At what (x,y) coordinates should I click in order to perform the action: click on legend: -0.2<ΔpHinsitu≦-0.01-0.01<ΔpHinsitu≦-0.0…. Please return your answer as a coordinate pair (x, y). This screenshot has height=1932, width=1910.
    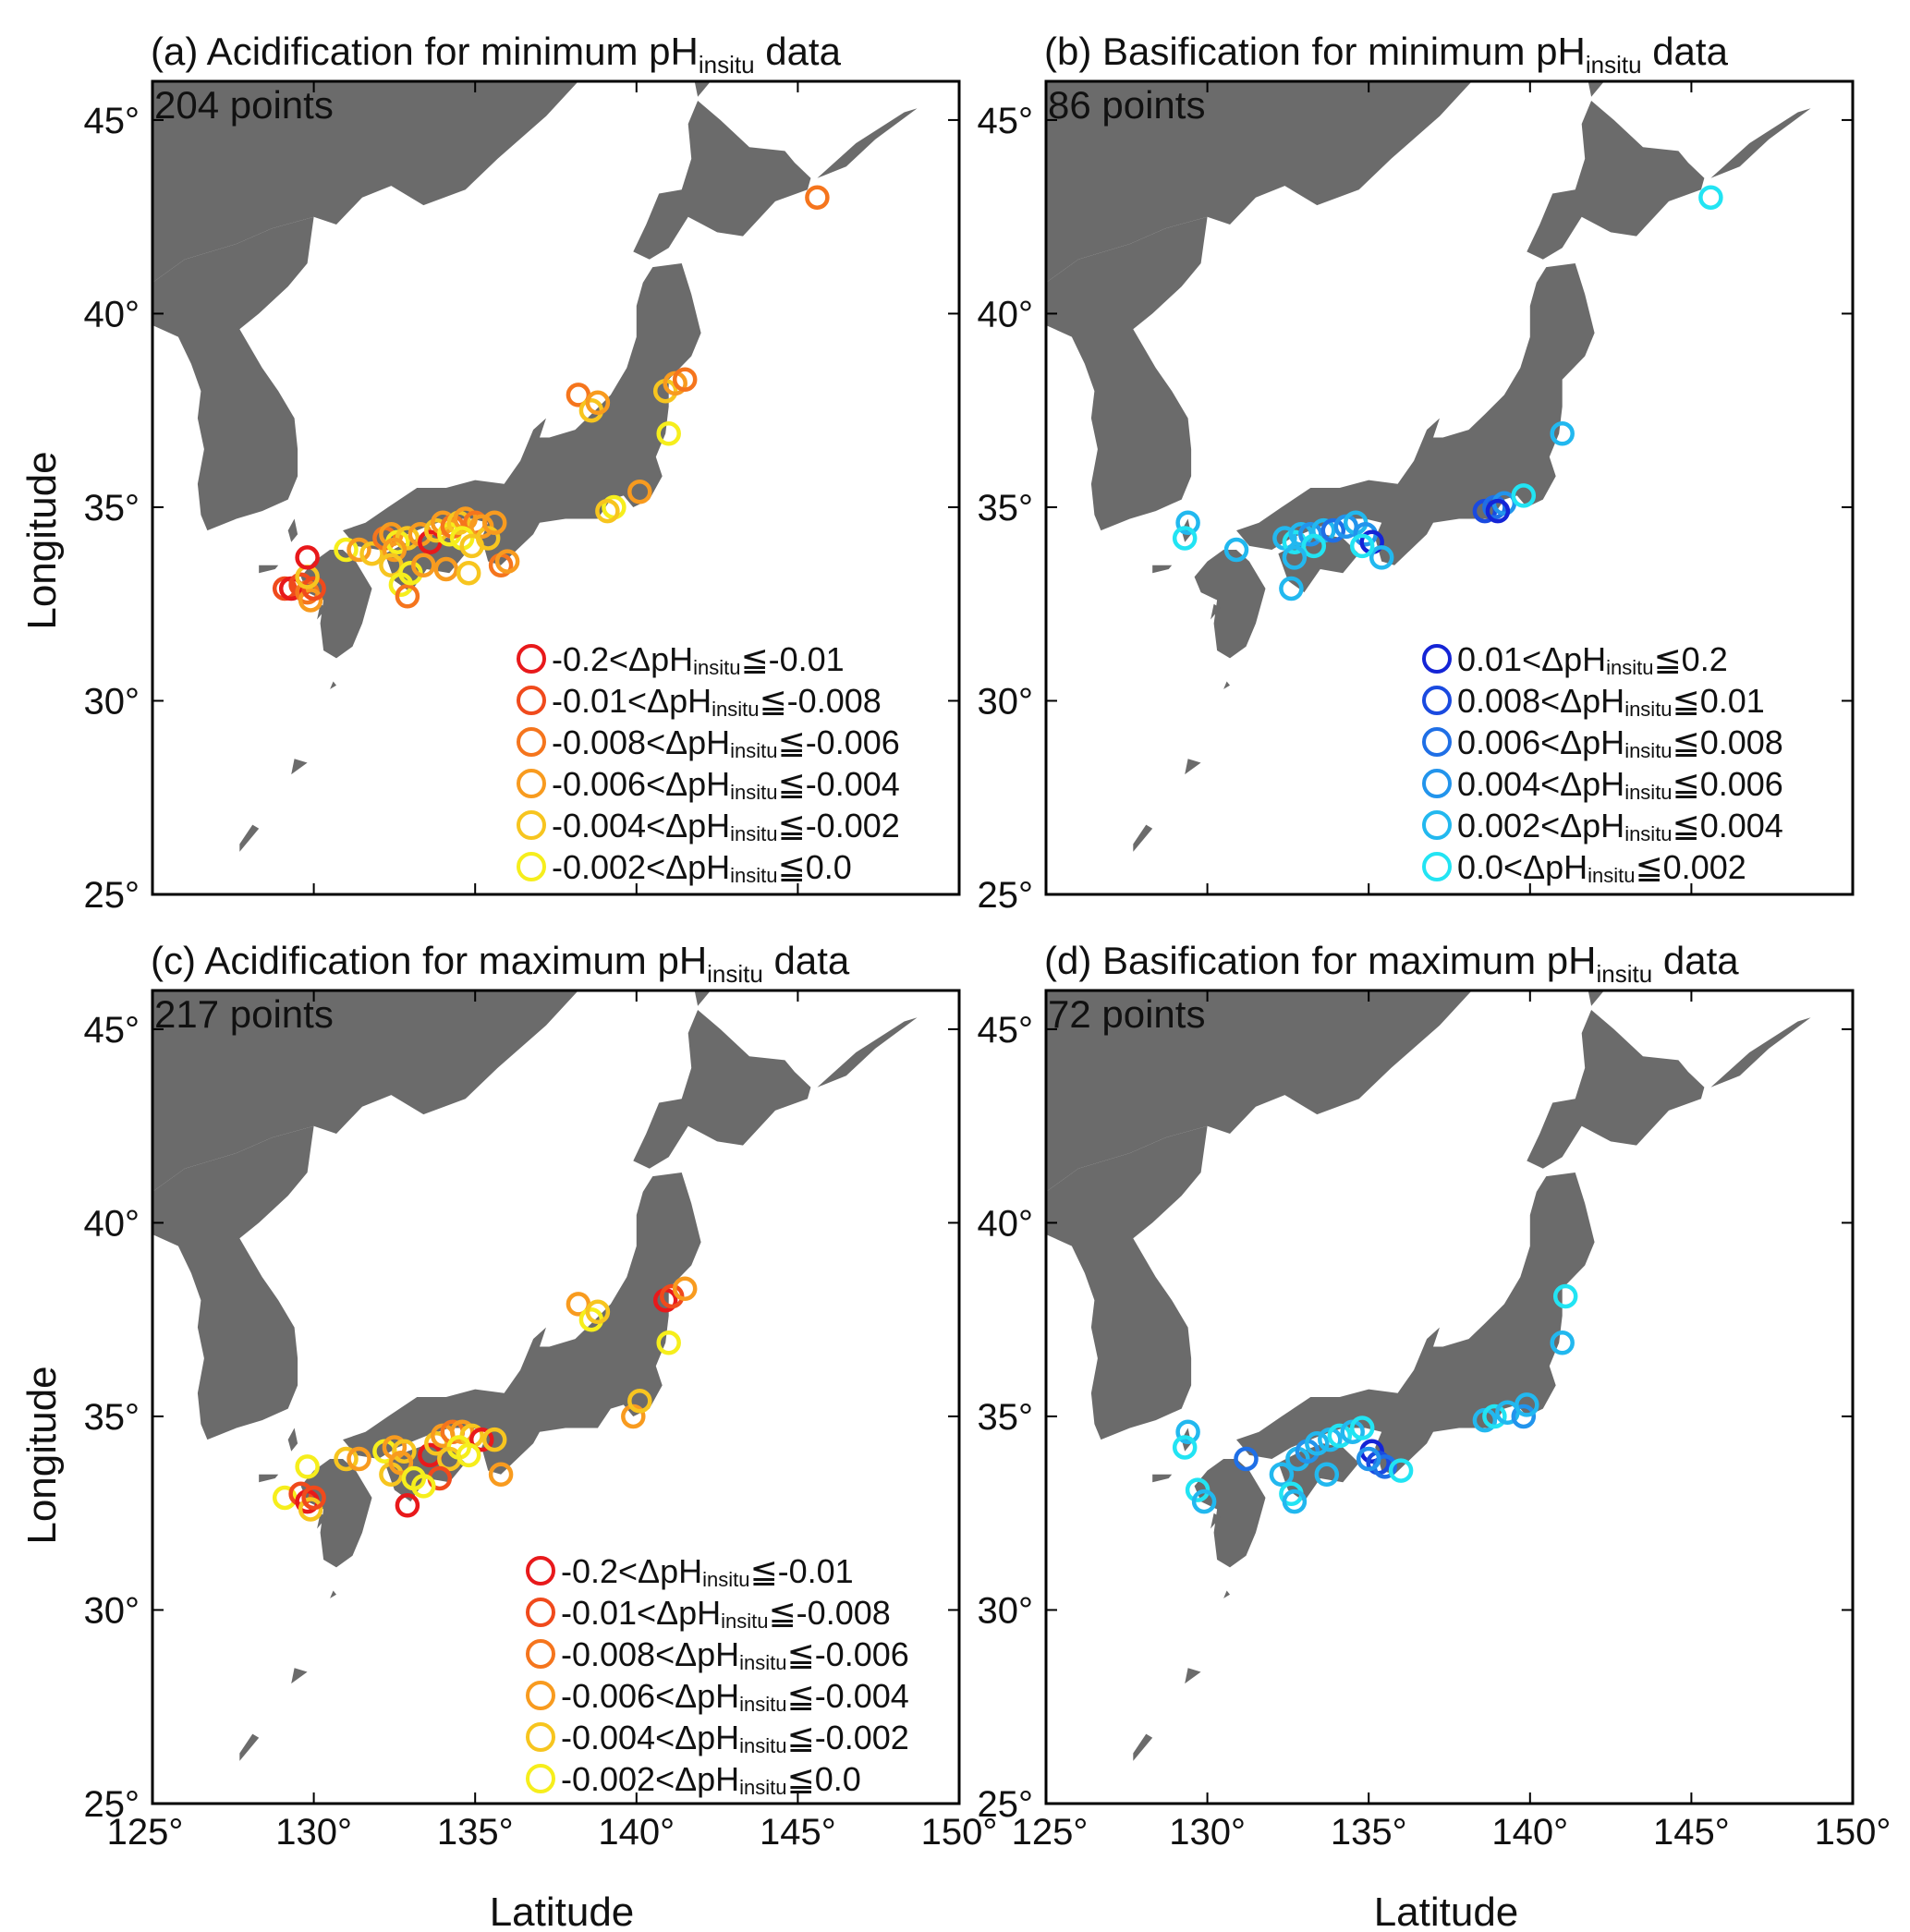
    Looking at the image, I should click on (709, 763).